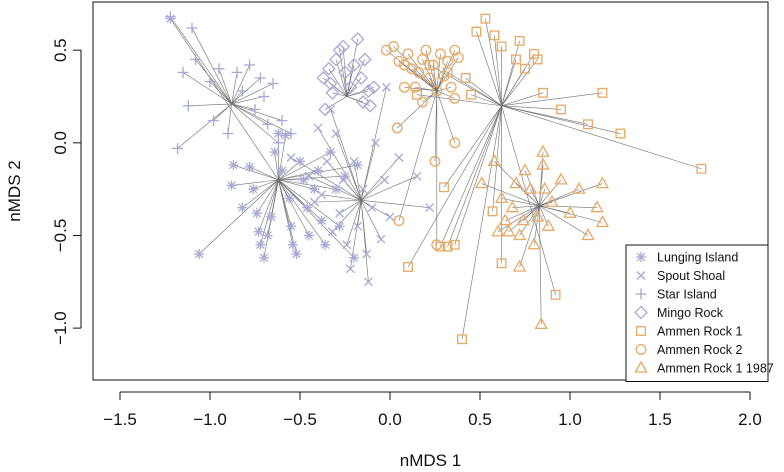 The height and width of the screenshot is (472, 784). What do you see at coordinates (60, 236) in the screenshot?
I see `y-tick-label: −0.5` at bounding box center [60, 236].